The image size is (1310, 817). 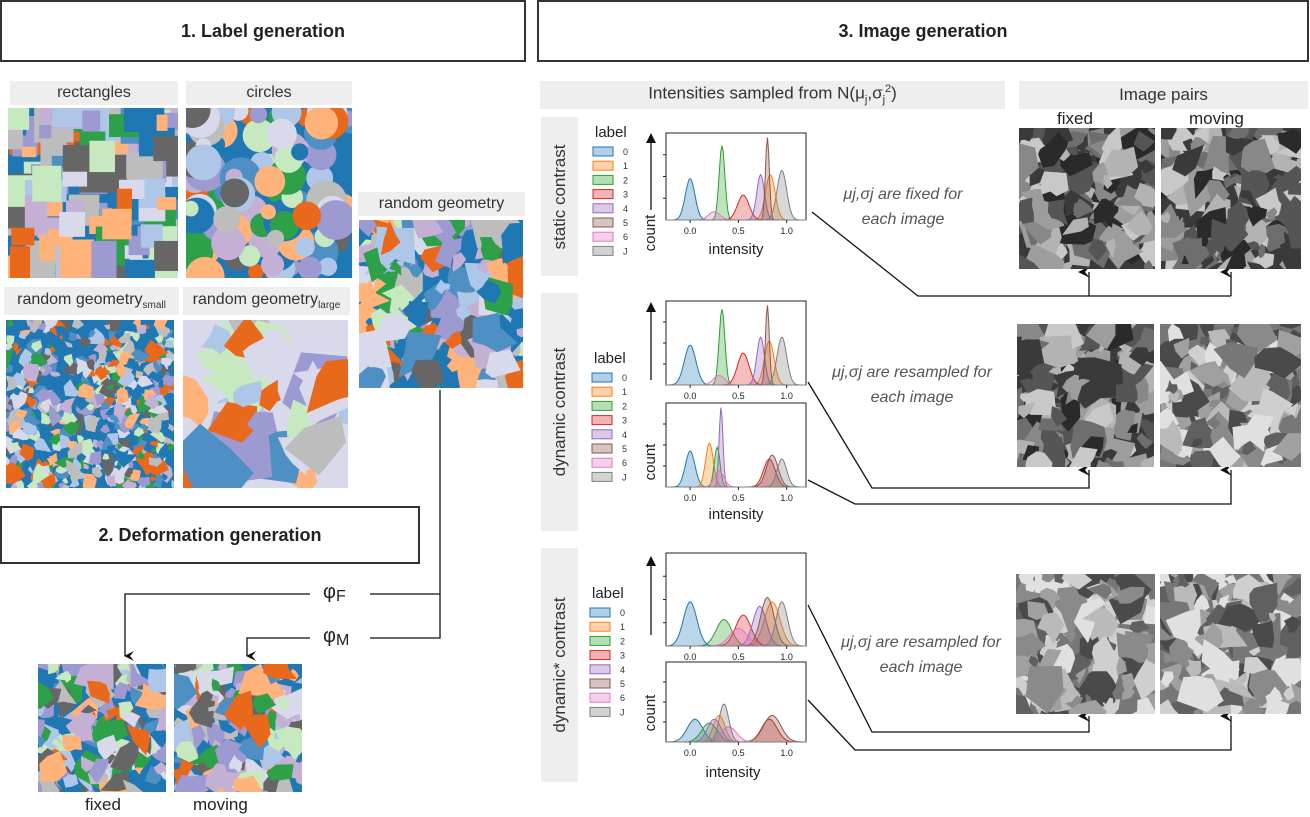 What do you see at coordinates (334, 593) in the screenshot?
I see `phi-f-label: φF` at bounding box center [334, 593].